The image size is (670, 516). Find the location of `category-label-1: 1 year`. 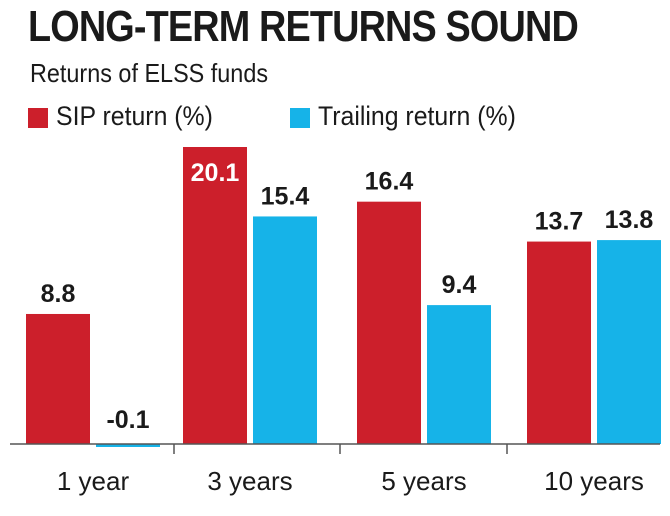

category-label-1: 1 year is located at coordinates (93, 481).